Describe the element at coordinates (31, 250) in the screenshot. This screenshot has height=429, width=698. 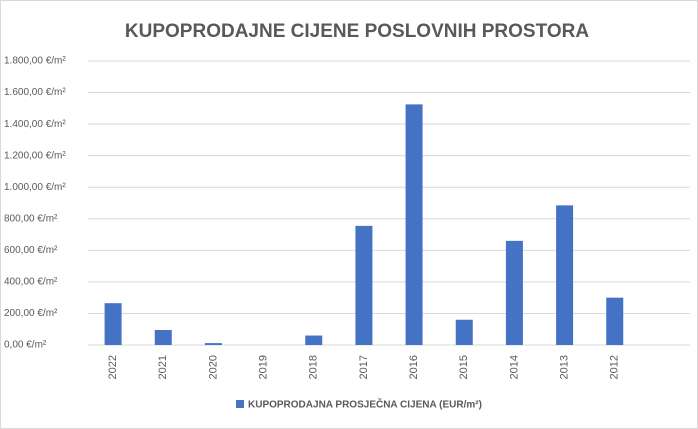
I see `y-tick-label: 600,00 €/m²` at that location.